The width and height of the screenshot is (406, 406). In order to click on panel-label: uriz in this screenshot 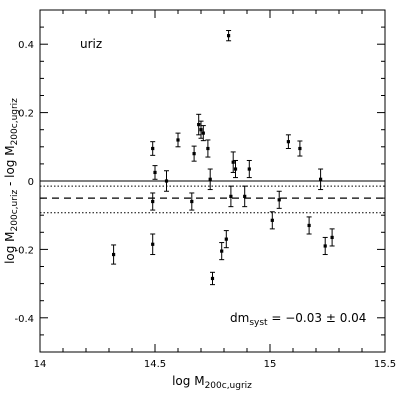, I will do `click(91, 44)`.